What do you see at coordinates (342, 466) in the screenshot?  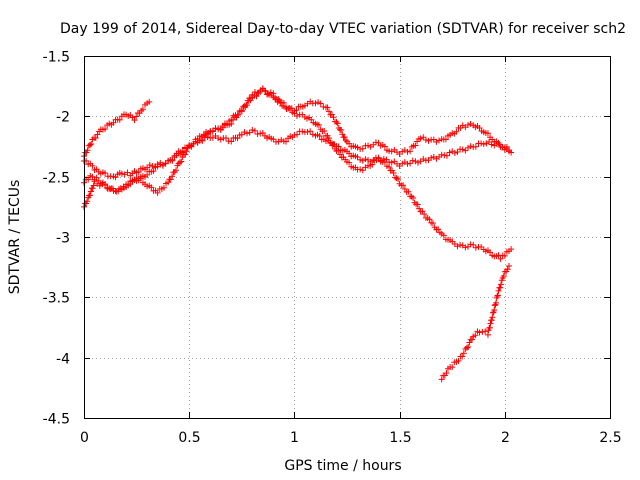 I see `x-axis-label: GPS time / hours` at bounding box center [342, 466].